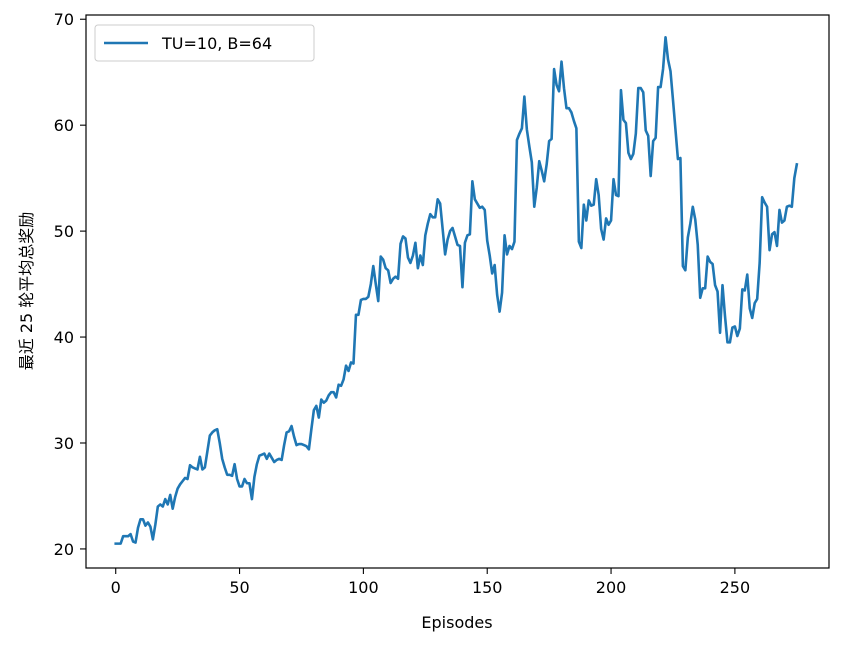  Describe the element at coordinates (64, 125) in the screenshot. I see `y-tick-label: 60` at that location.